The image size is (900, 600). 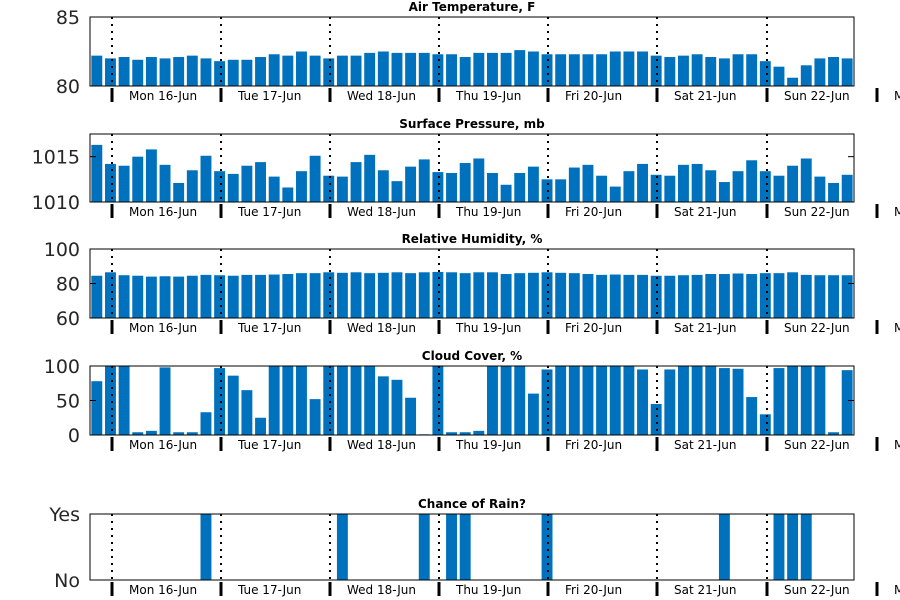 I want to click on x-tick-label: Mon 16-Jun, so click(x=163, y=212).